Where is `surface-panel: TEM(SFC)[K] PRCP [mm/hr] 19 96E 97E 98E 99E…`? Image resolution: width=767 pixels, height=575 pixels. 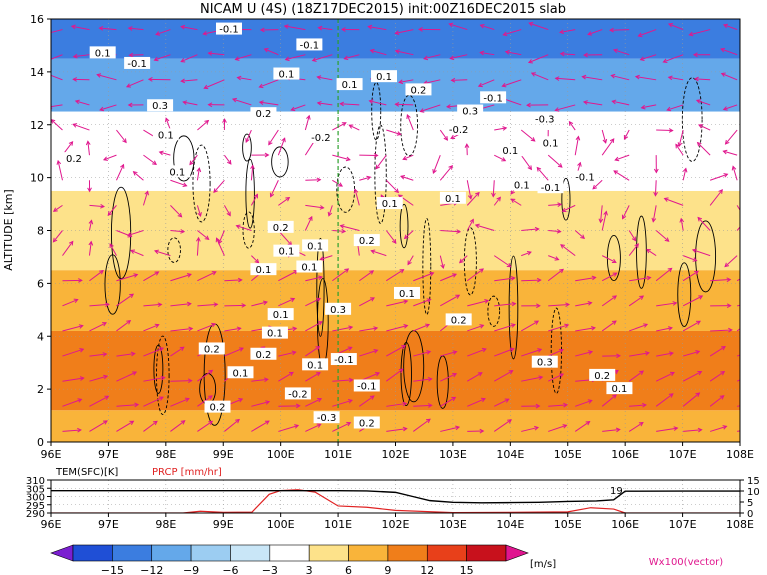
surface-panel: TEM(SFC)[K] PRCP [mm/hr] 19 96E 97E 98E 99E… is located at coordinates (393, 499).